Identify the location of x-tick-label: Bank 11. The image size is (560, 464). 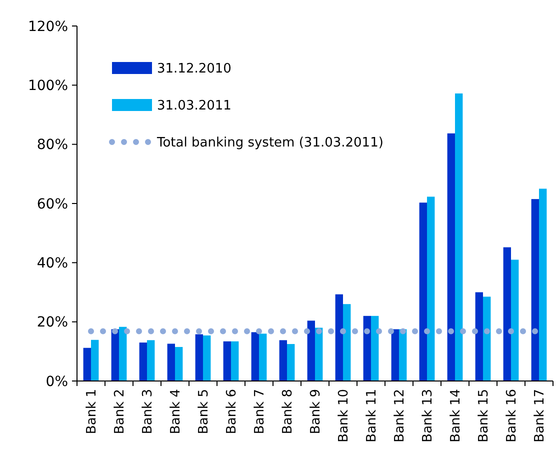
(372, 415).